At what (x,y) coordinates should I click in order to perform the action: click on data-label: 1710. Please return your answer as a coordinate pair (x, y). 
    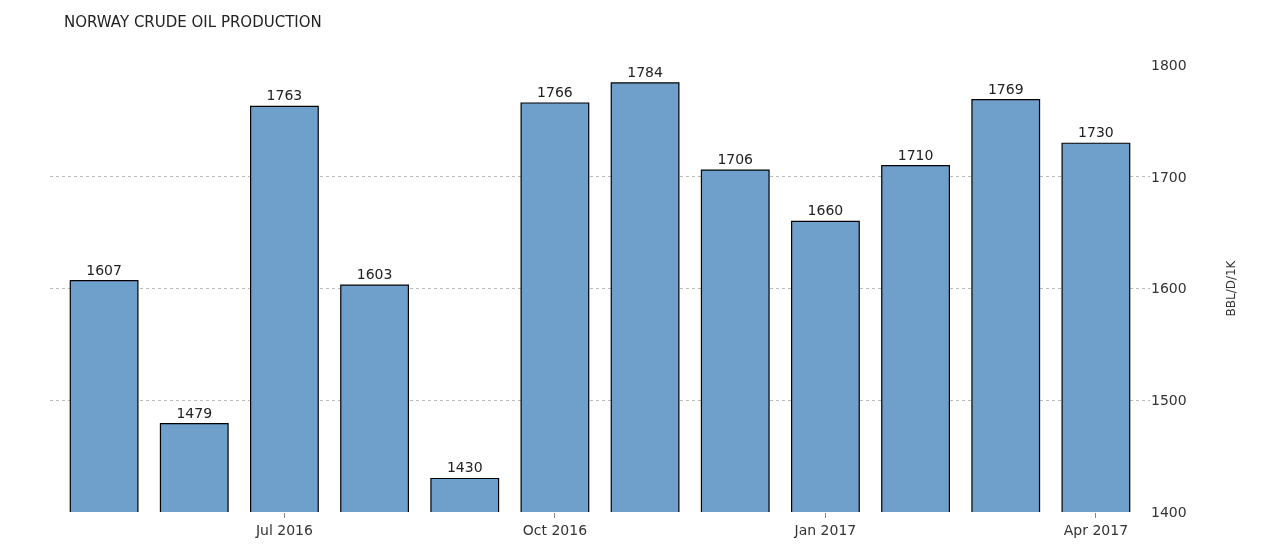
    Looking at the image, I should click on (915, 154).